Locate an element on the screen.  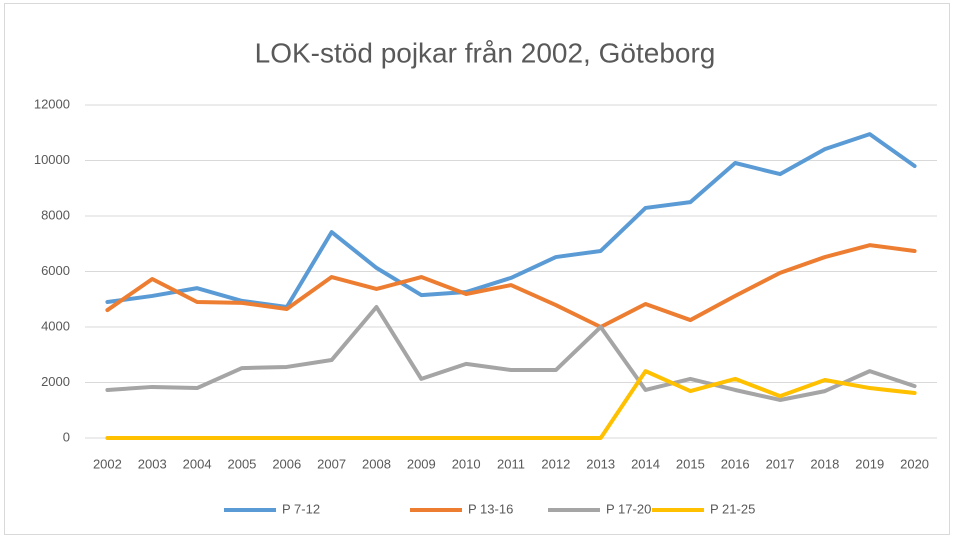
x-tick-label: 2009 is located at coordinates (421, 463).